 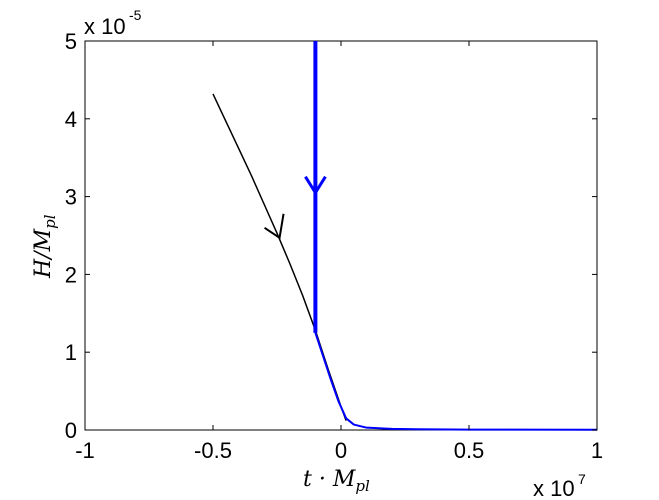 What do you see at coordinates (135, 15) in the screenshot?
I see `y-multiplier-exponent: -5` at bounding box center [135, 15].